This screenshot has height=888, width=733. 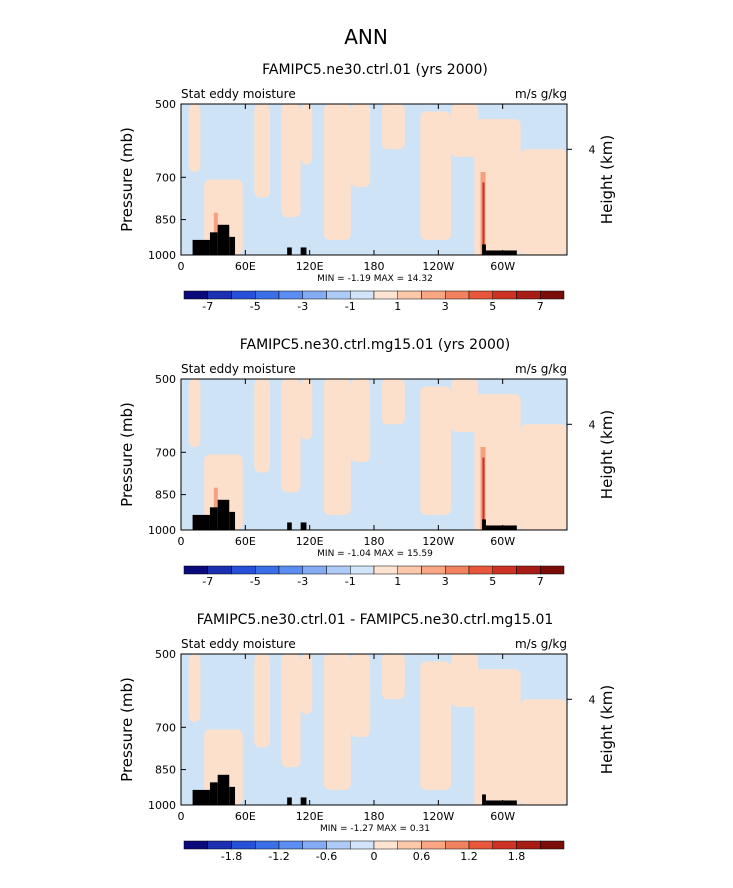 What do you see at coordinates (374, 576) in the screenshot?
I see `colorbar: -7 -5 -3 -1 1 3 5 7` at bounding box center [374, 576].